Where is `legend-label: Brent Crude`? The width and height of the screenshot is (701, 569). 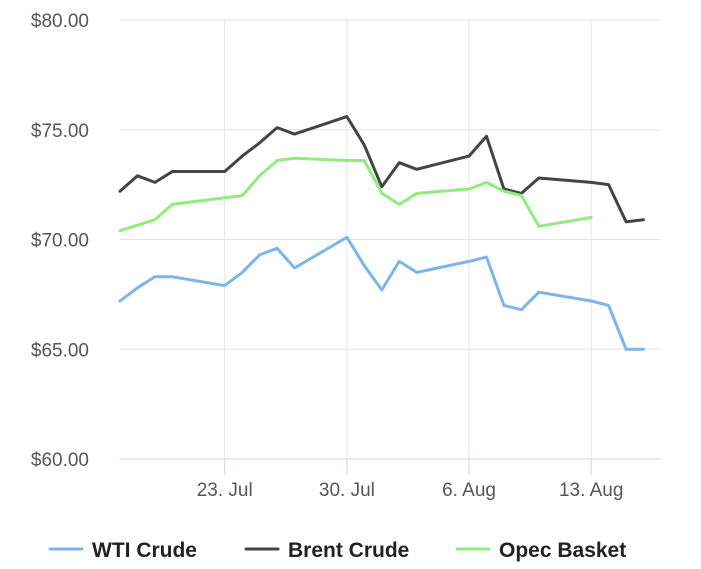
legend-label: Brent Crude is located at coordinates (348, 550).